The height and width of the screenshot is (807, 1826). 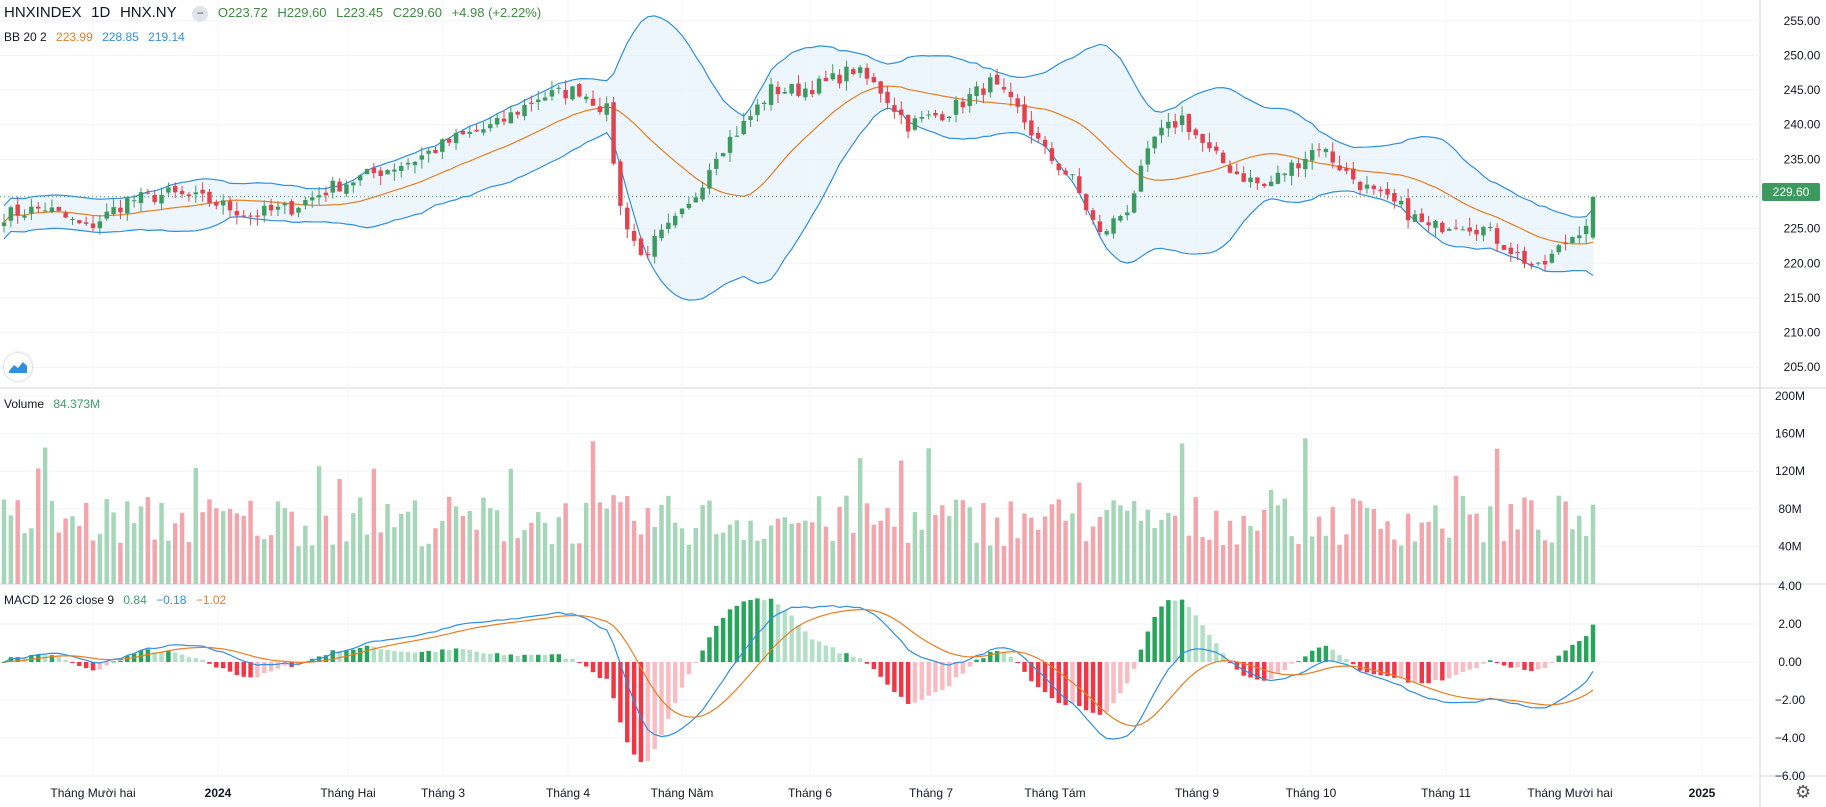 What do you see at coordinates (43, 12) in the screenshot?
I see `symbol-label: HNXINDEX` at bounding box center [43, 12].